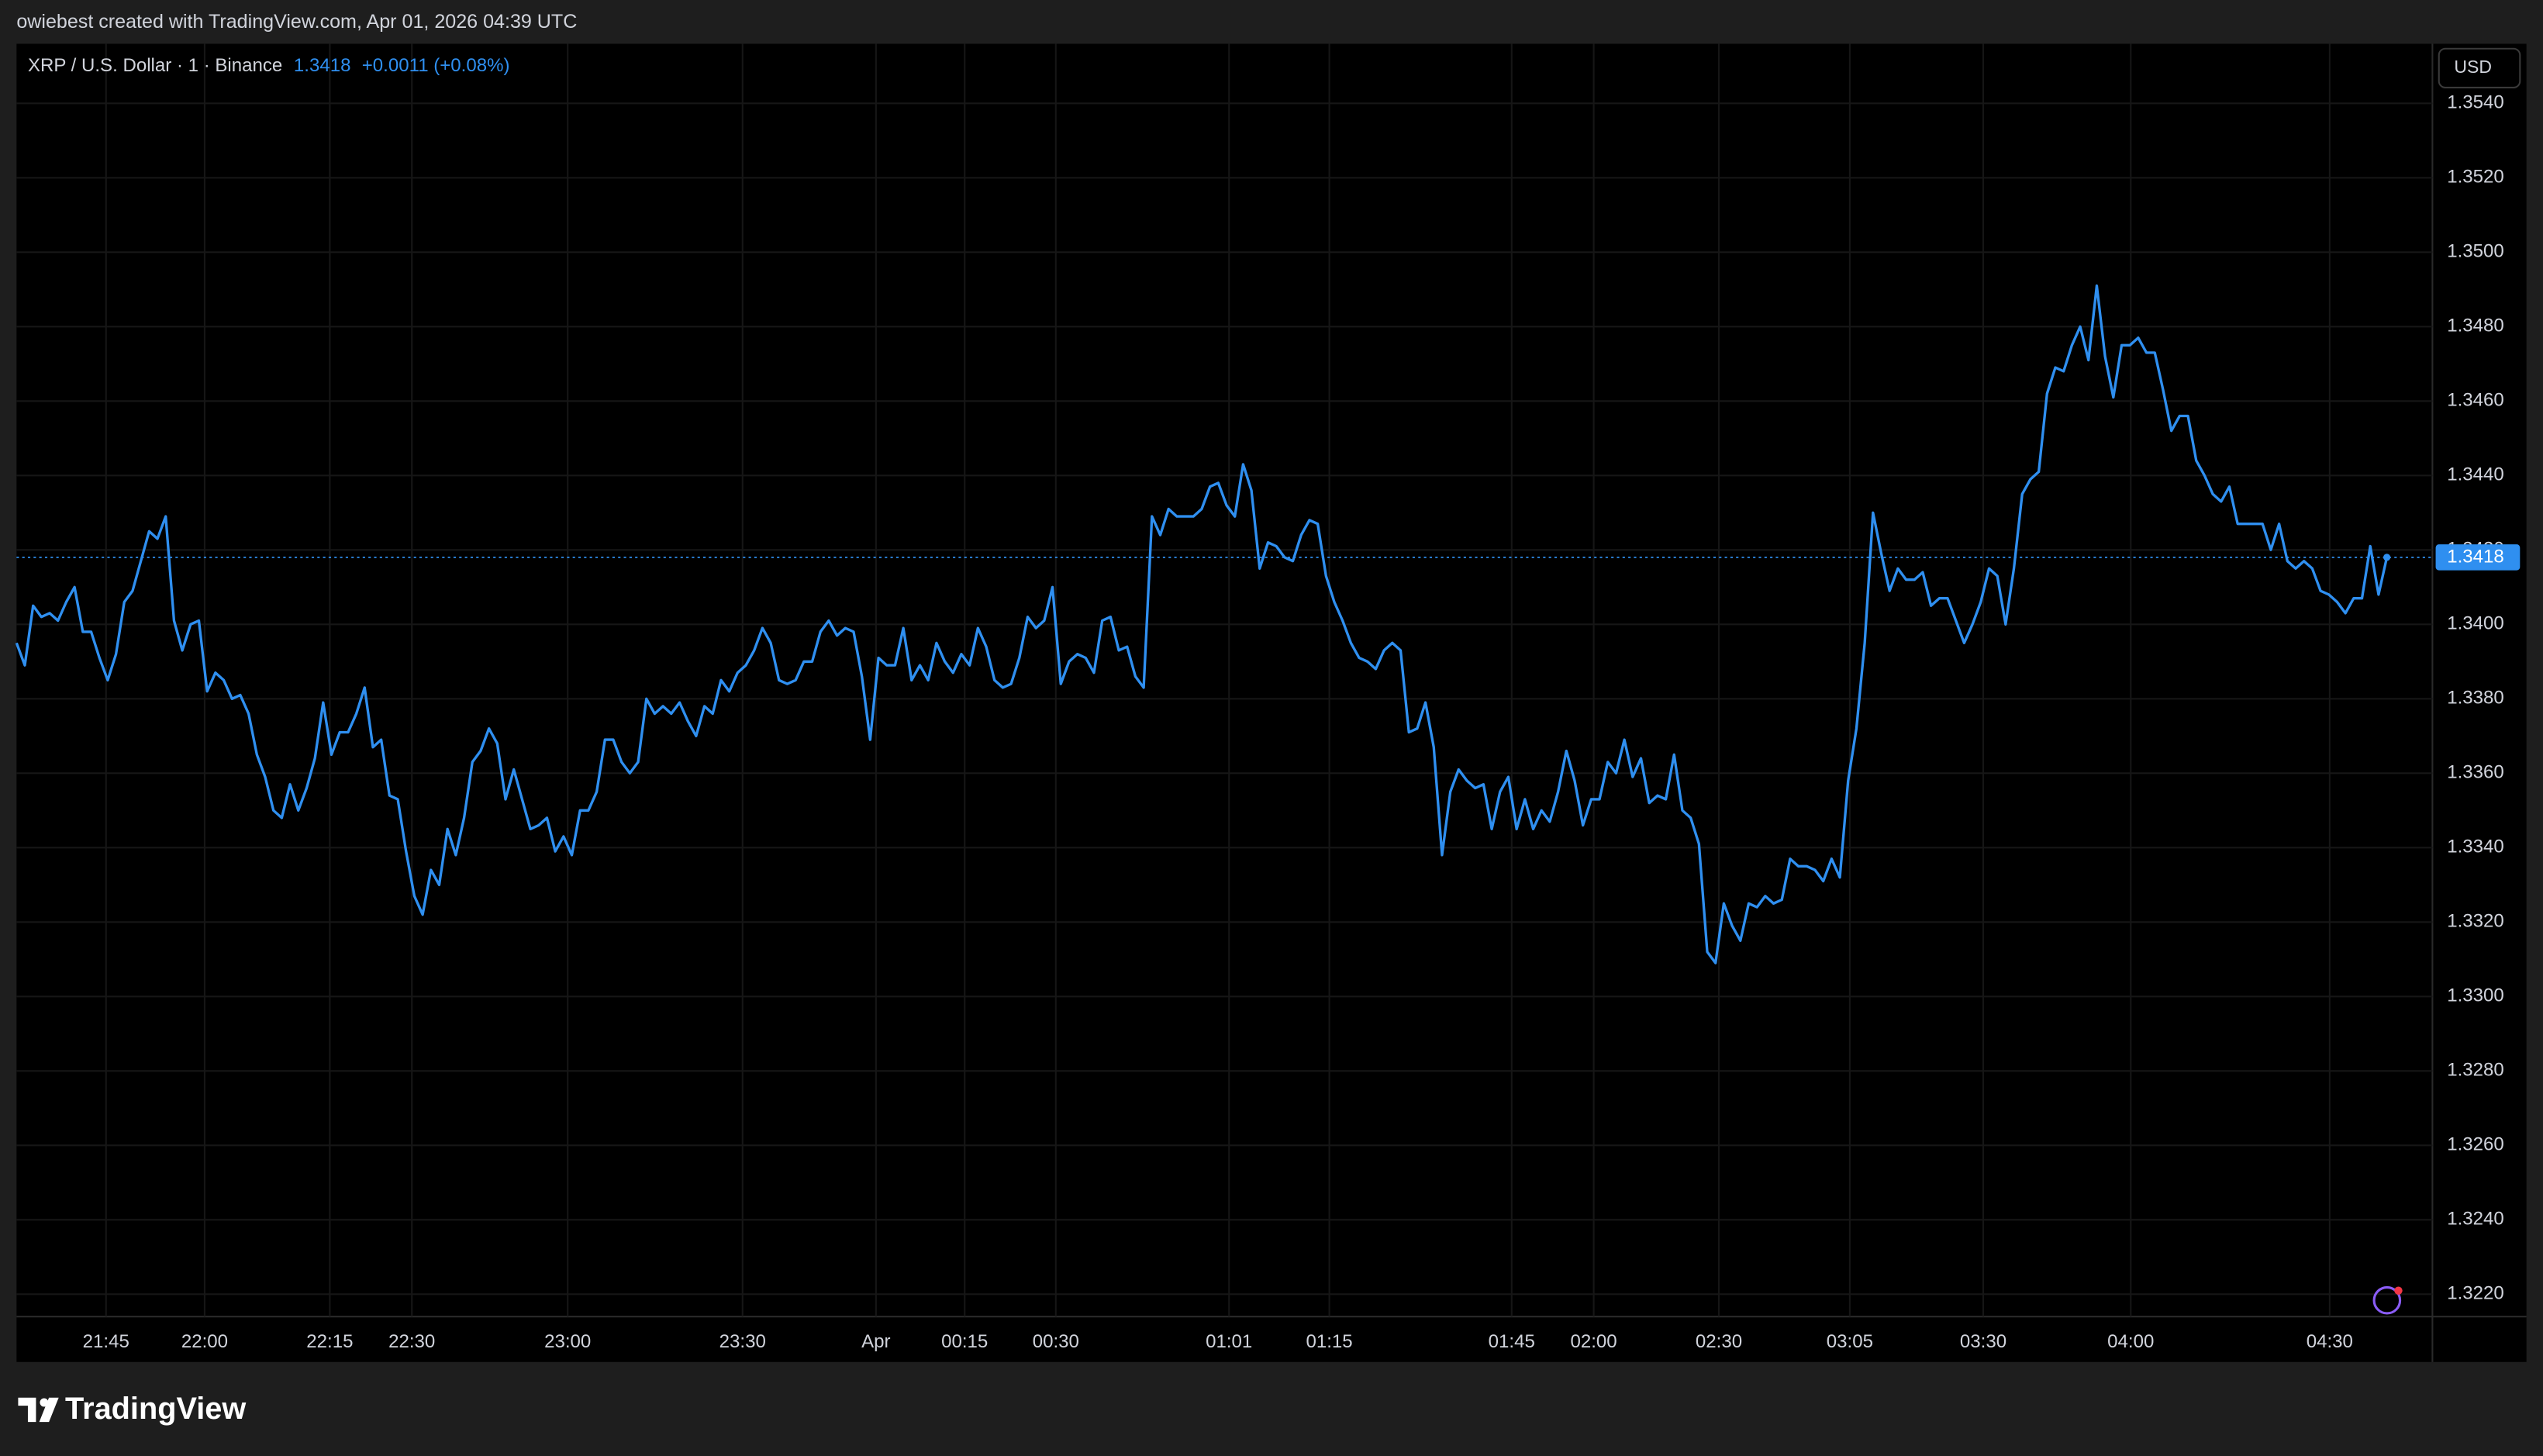 This screenshot has height=1456, width=2543. What do you see at coordinates (38, 1410) in the screenshot?
I see `logo-mark` at bounding box center [38, 1410].